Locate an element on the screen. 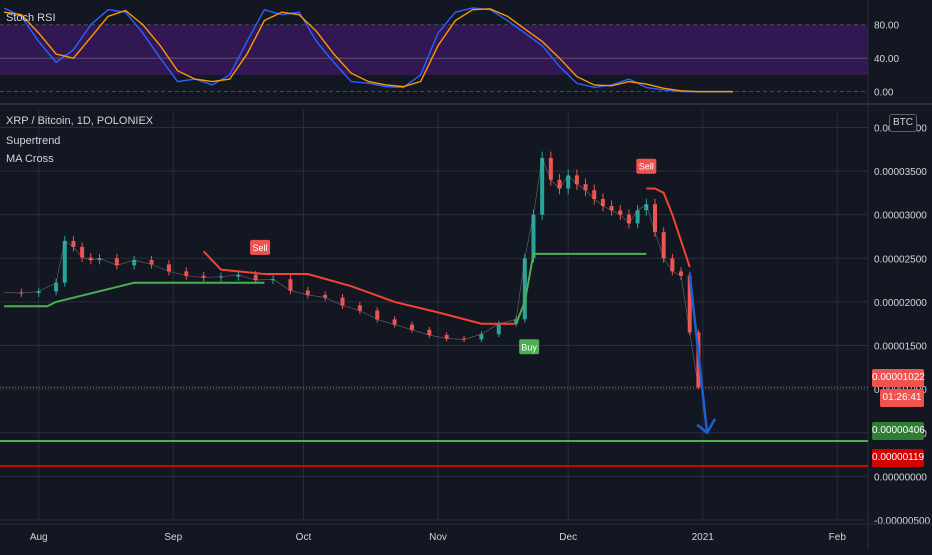 Image resolution: width=932 pixels, height=555 pixels. ma-cross-label: MA Cross is located at coordinates (30, 159).